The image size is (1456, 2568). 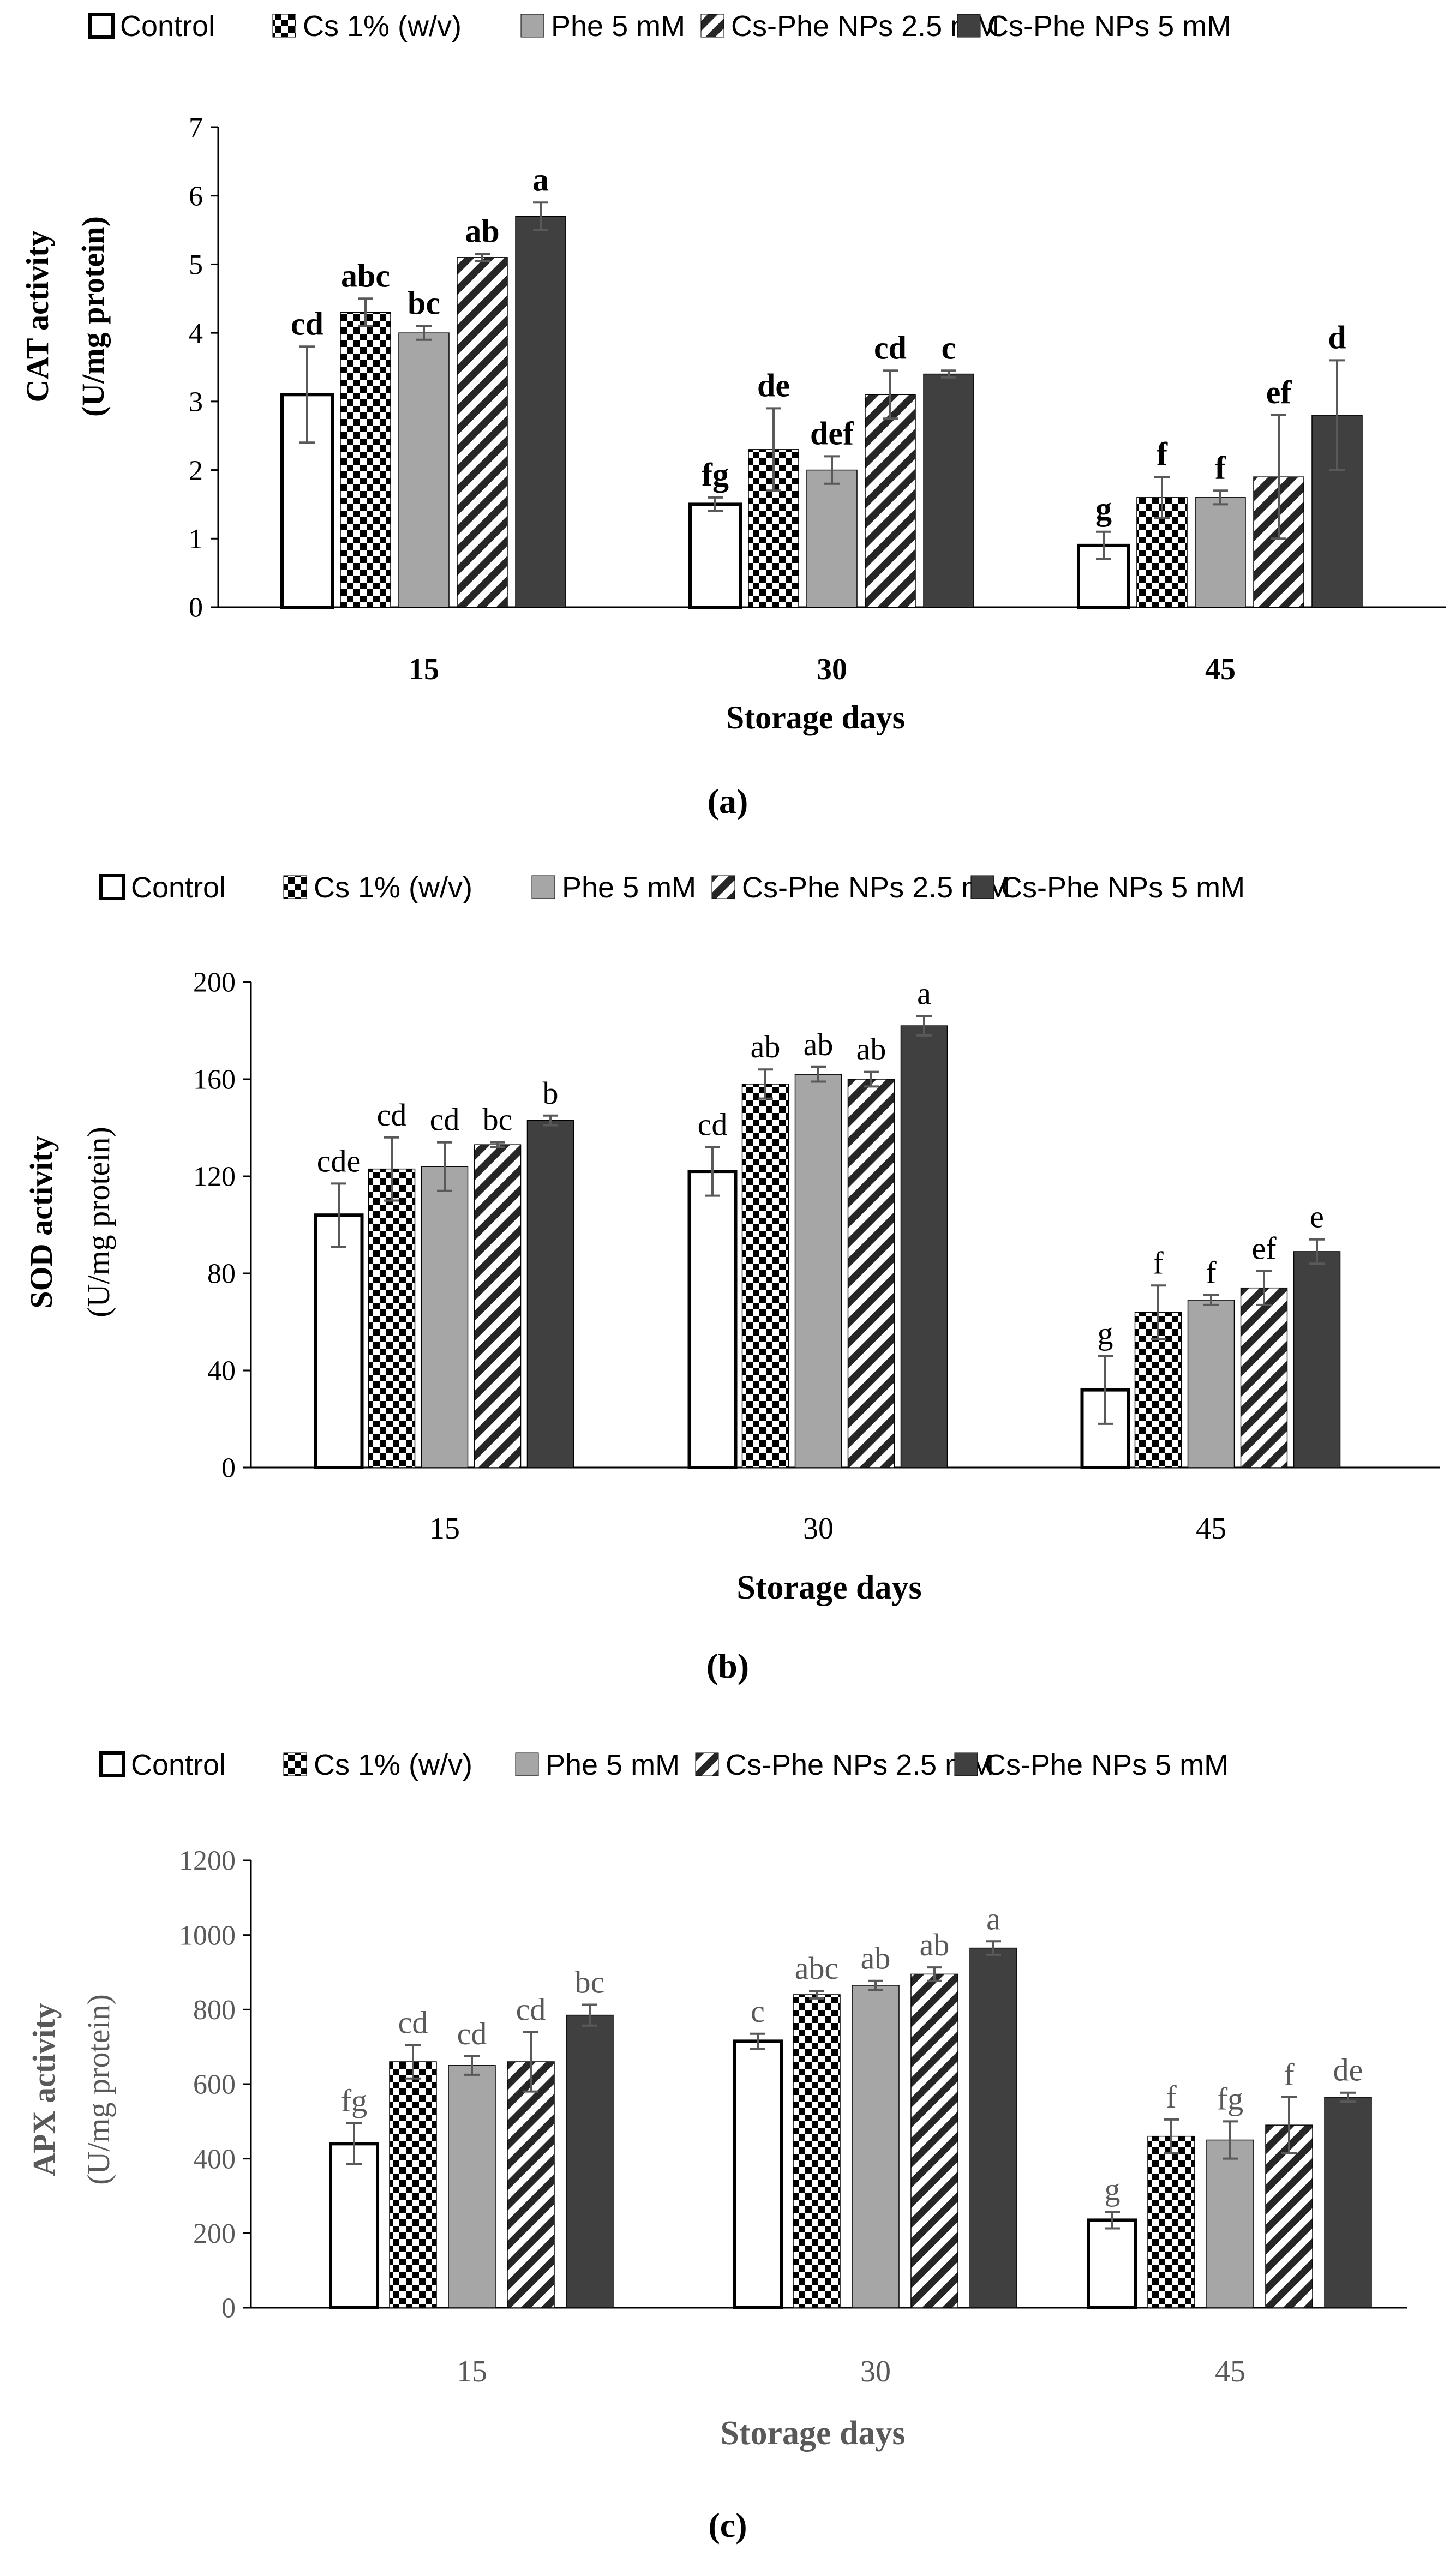 I want to click on legend-swatch-open, so click(x=112, y=1764).